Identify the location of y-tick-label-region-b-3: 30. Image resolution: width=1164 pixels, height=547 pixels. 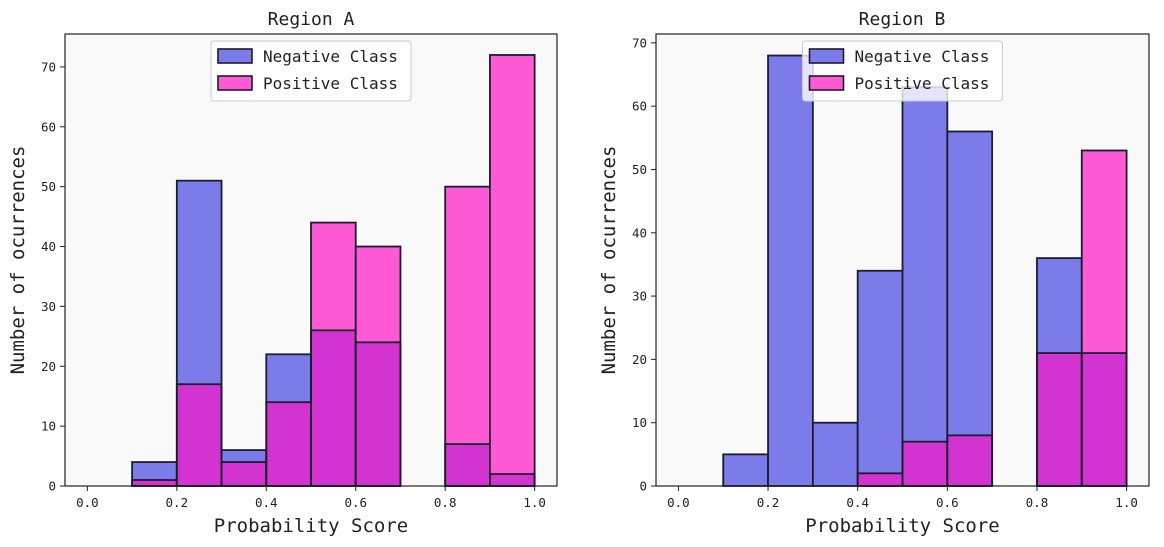
(639, 296).